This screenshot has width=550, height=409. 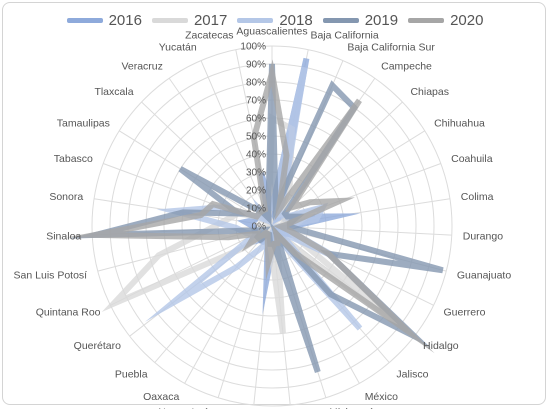 What do you see at coordinates (484, 275) in the screenshot?
I see `category-label: Guanajuato` at bounding box center [484, 275].